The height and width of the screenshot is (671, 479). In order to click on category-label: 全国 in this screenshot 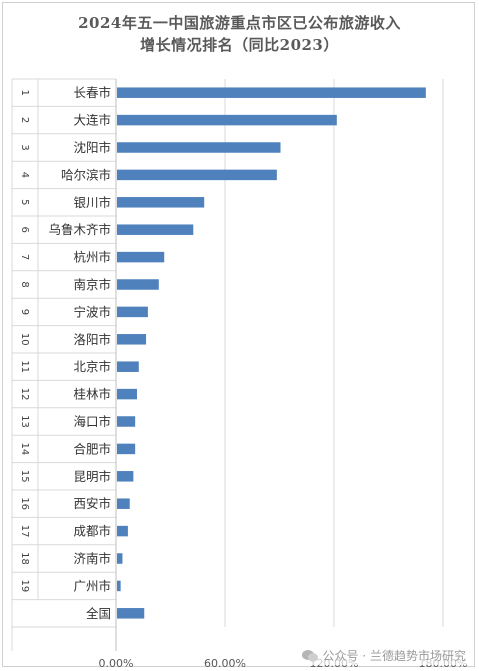, I will do `click(98, 613)`.